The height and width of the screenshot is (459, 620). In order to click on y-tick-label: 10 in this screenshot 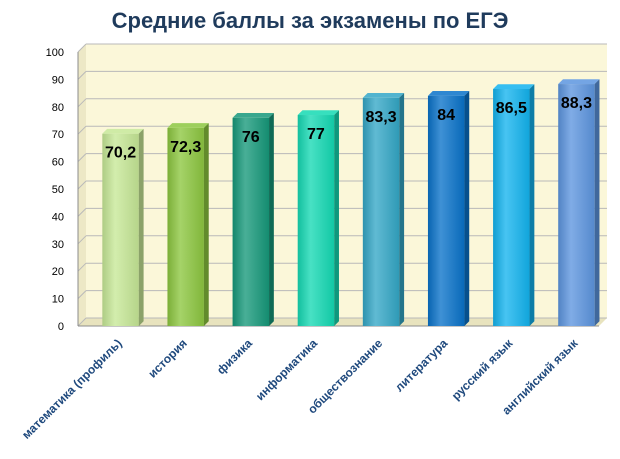, I will do `click(58, 300)`.